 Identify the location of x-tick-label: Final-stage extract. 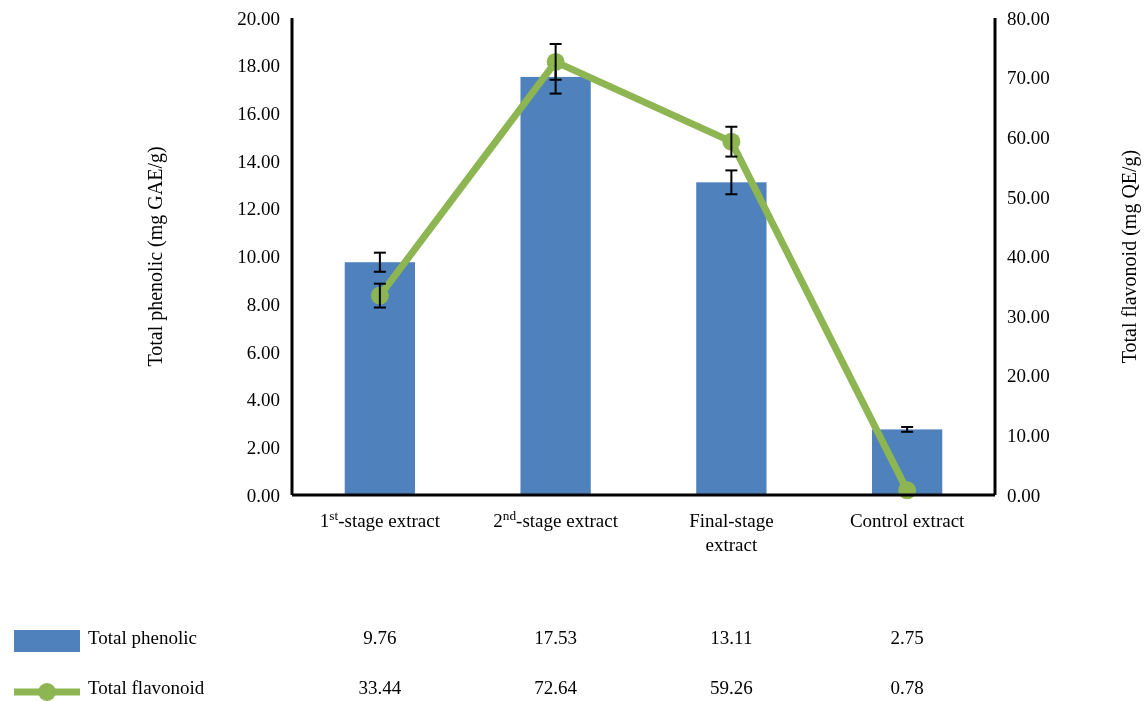
(731, 532).